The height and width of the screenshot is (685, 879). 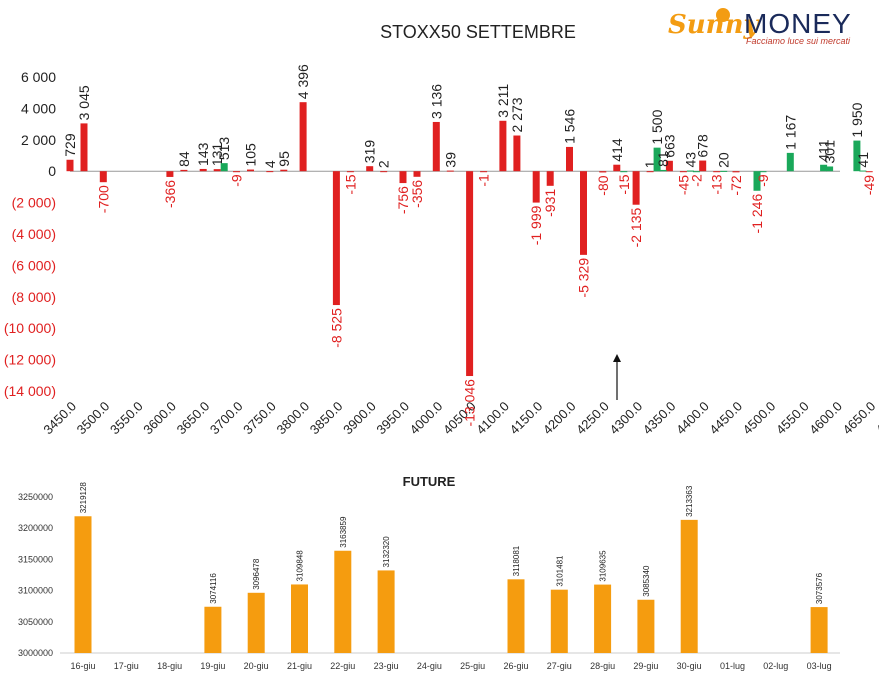 What do you see at coordinates (70, 145) in the screenshot?
I see `data-label: 729` at bounding box center [70, 145].